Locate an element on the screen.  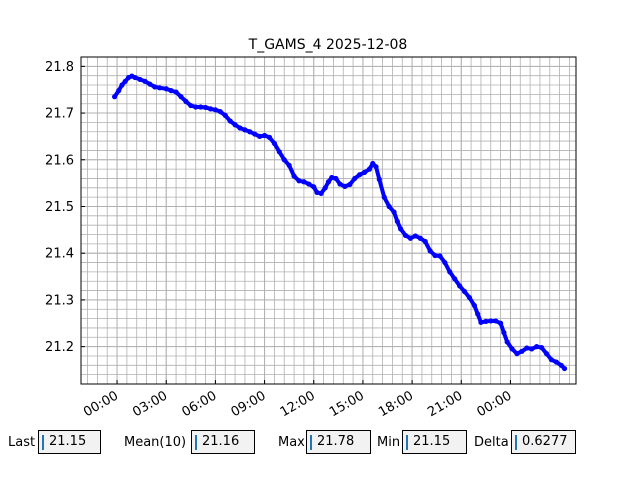
stat-value-last: 21.15 is located at coordinates (68, 441).